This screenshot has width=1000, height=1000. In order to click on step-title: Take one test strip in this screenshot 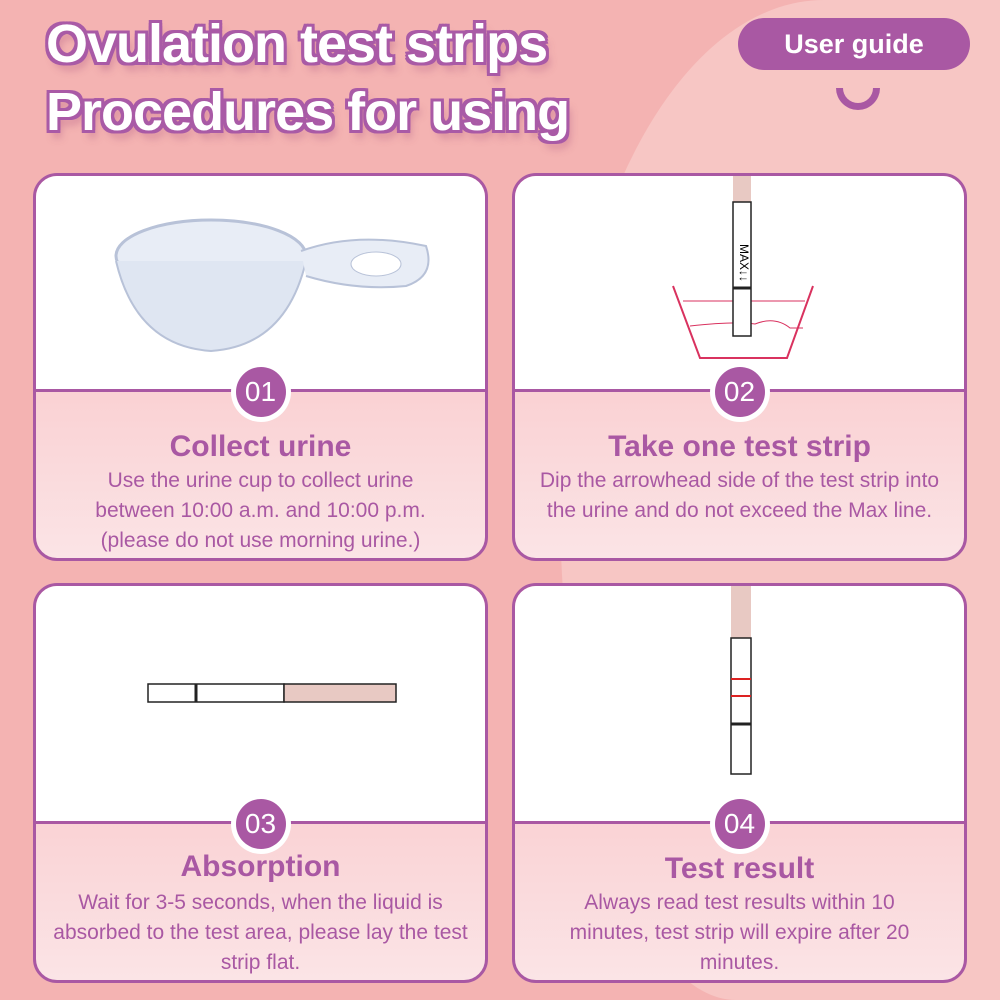, I will do `click(739, 446)`.